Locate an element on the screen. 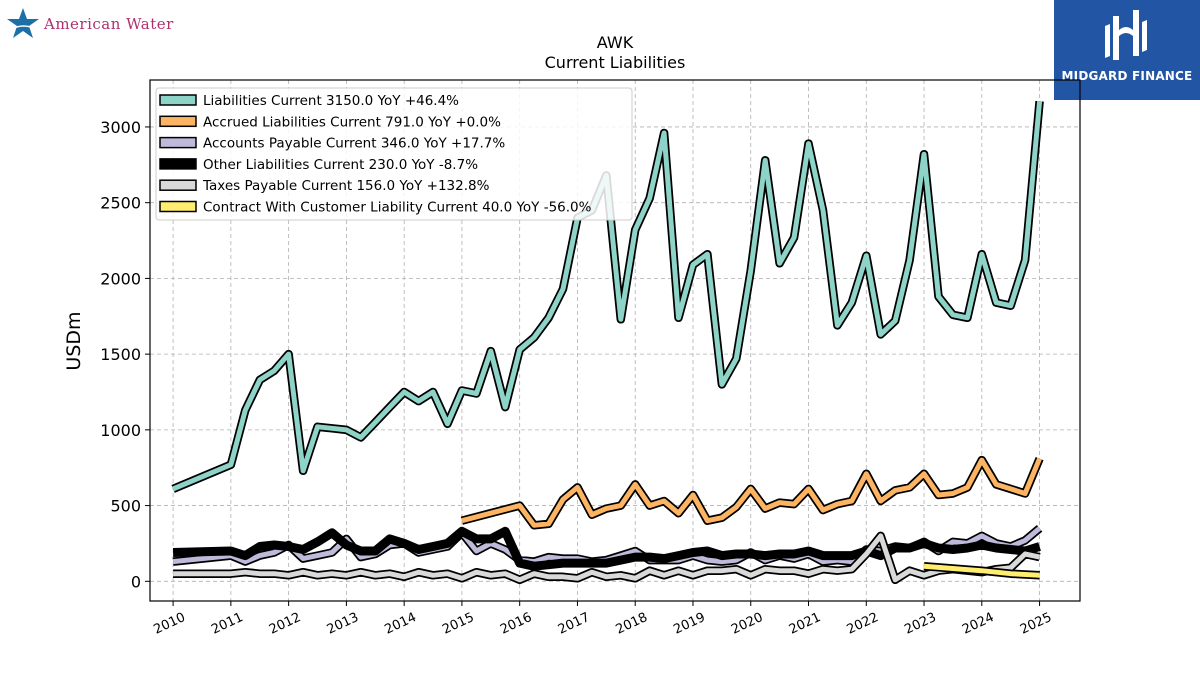  x-tick-label: 2015 is located at coordinates (458, 624).